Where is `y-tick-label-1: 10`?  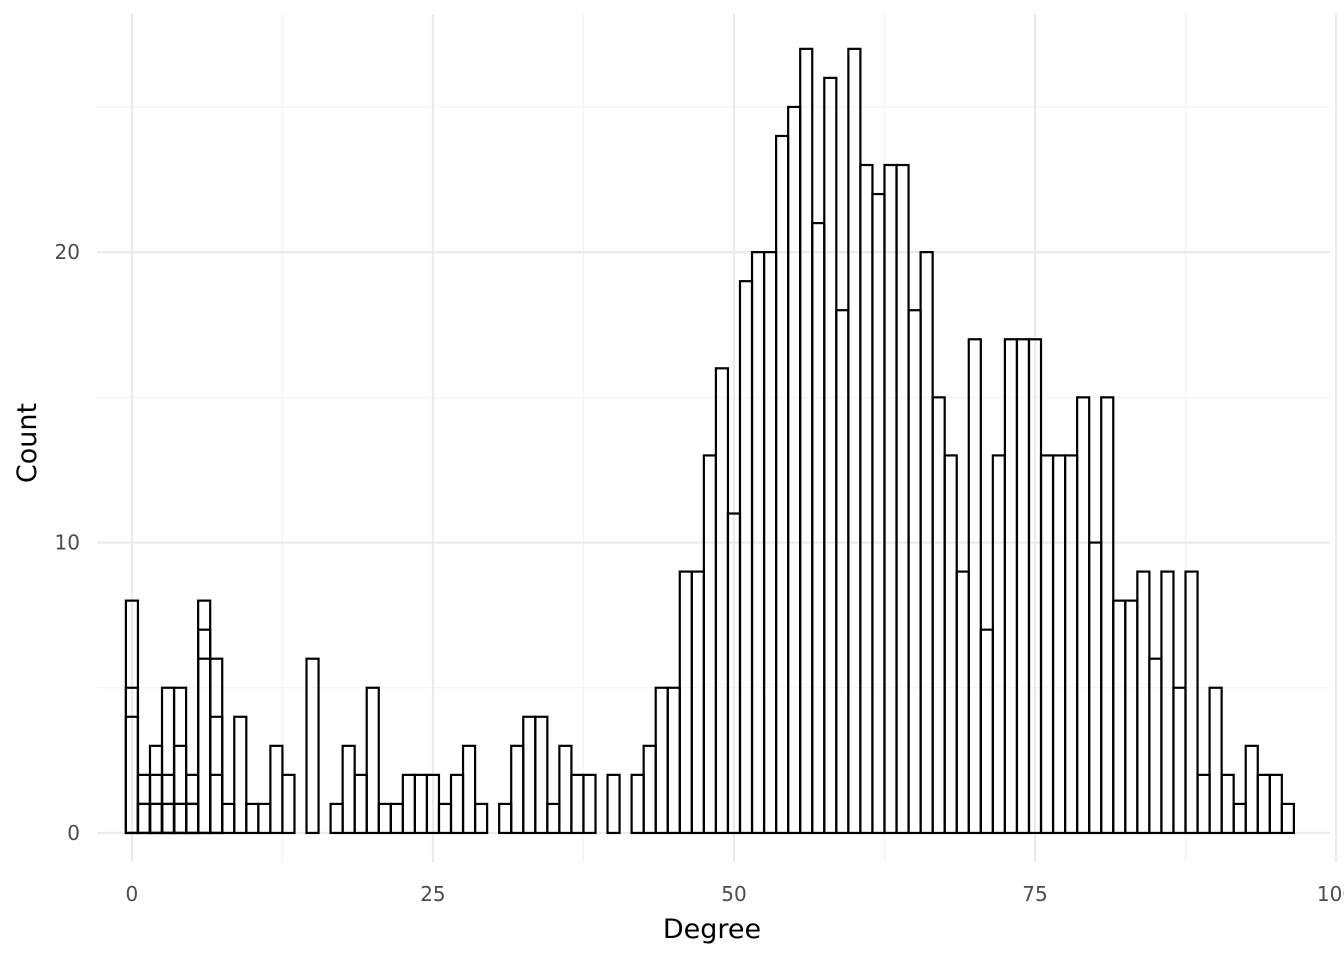
y-tick-label-1: 10 is located at coordinates (67, 543).